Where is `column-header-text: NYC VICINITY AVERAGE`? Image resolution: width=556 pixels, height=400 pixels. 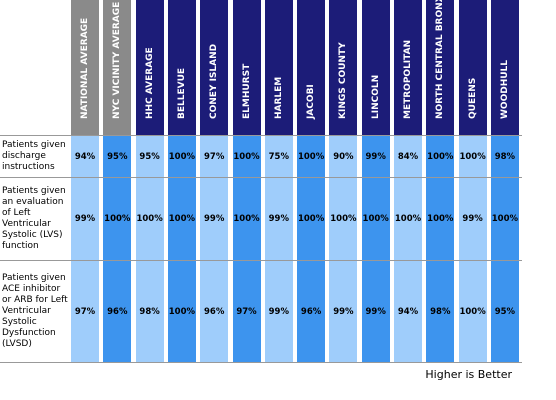
column-header-text: NYC VICINITY AVERAGE is located at coordinates (117, 60).